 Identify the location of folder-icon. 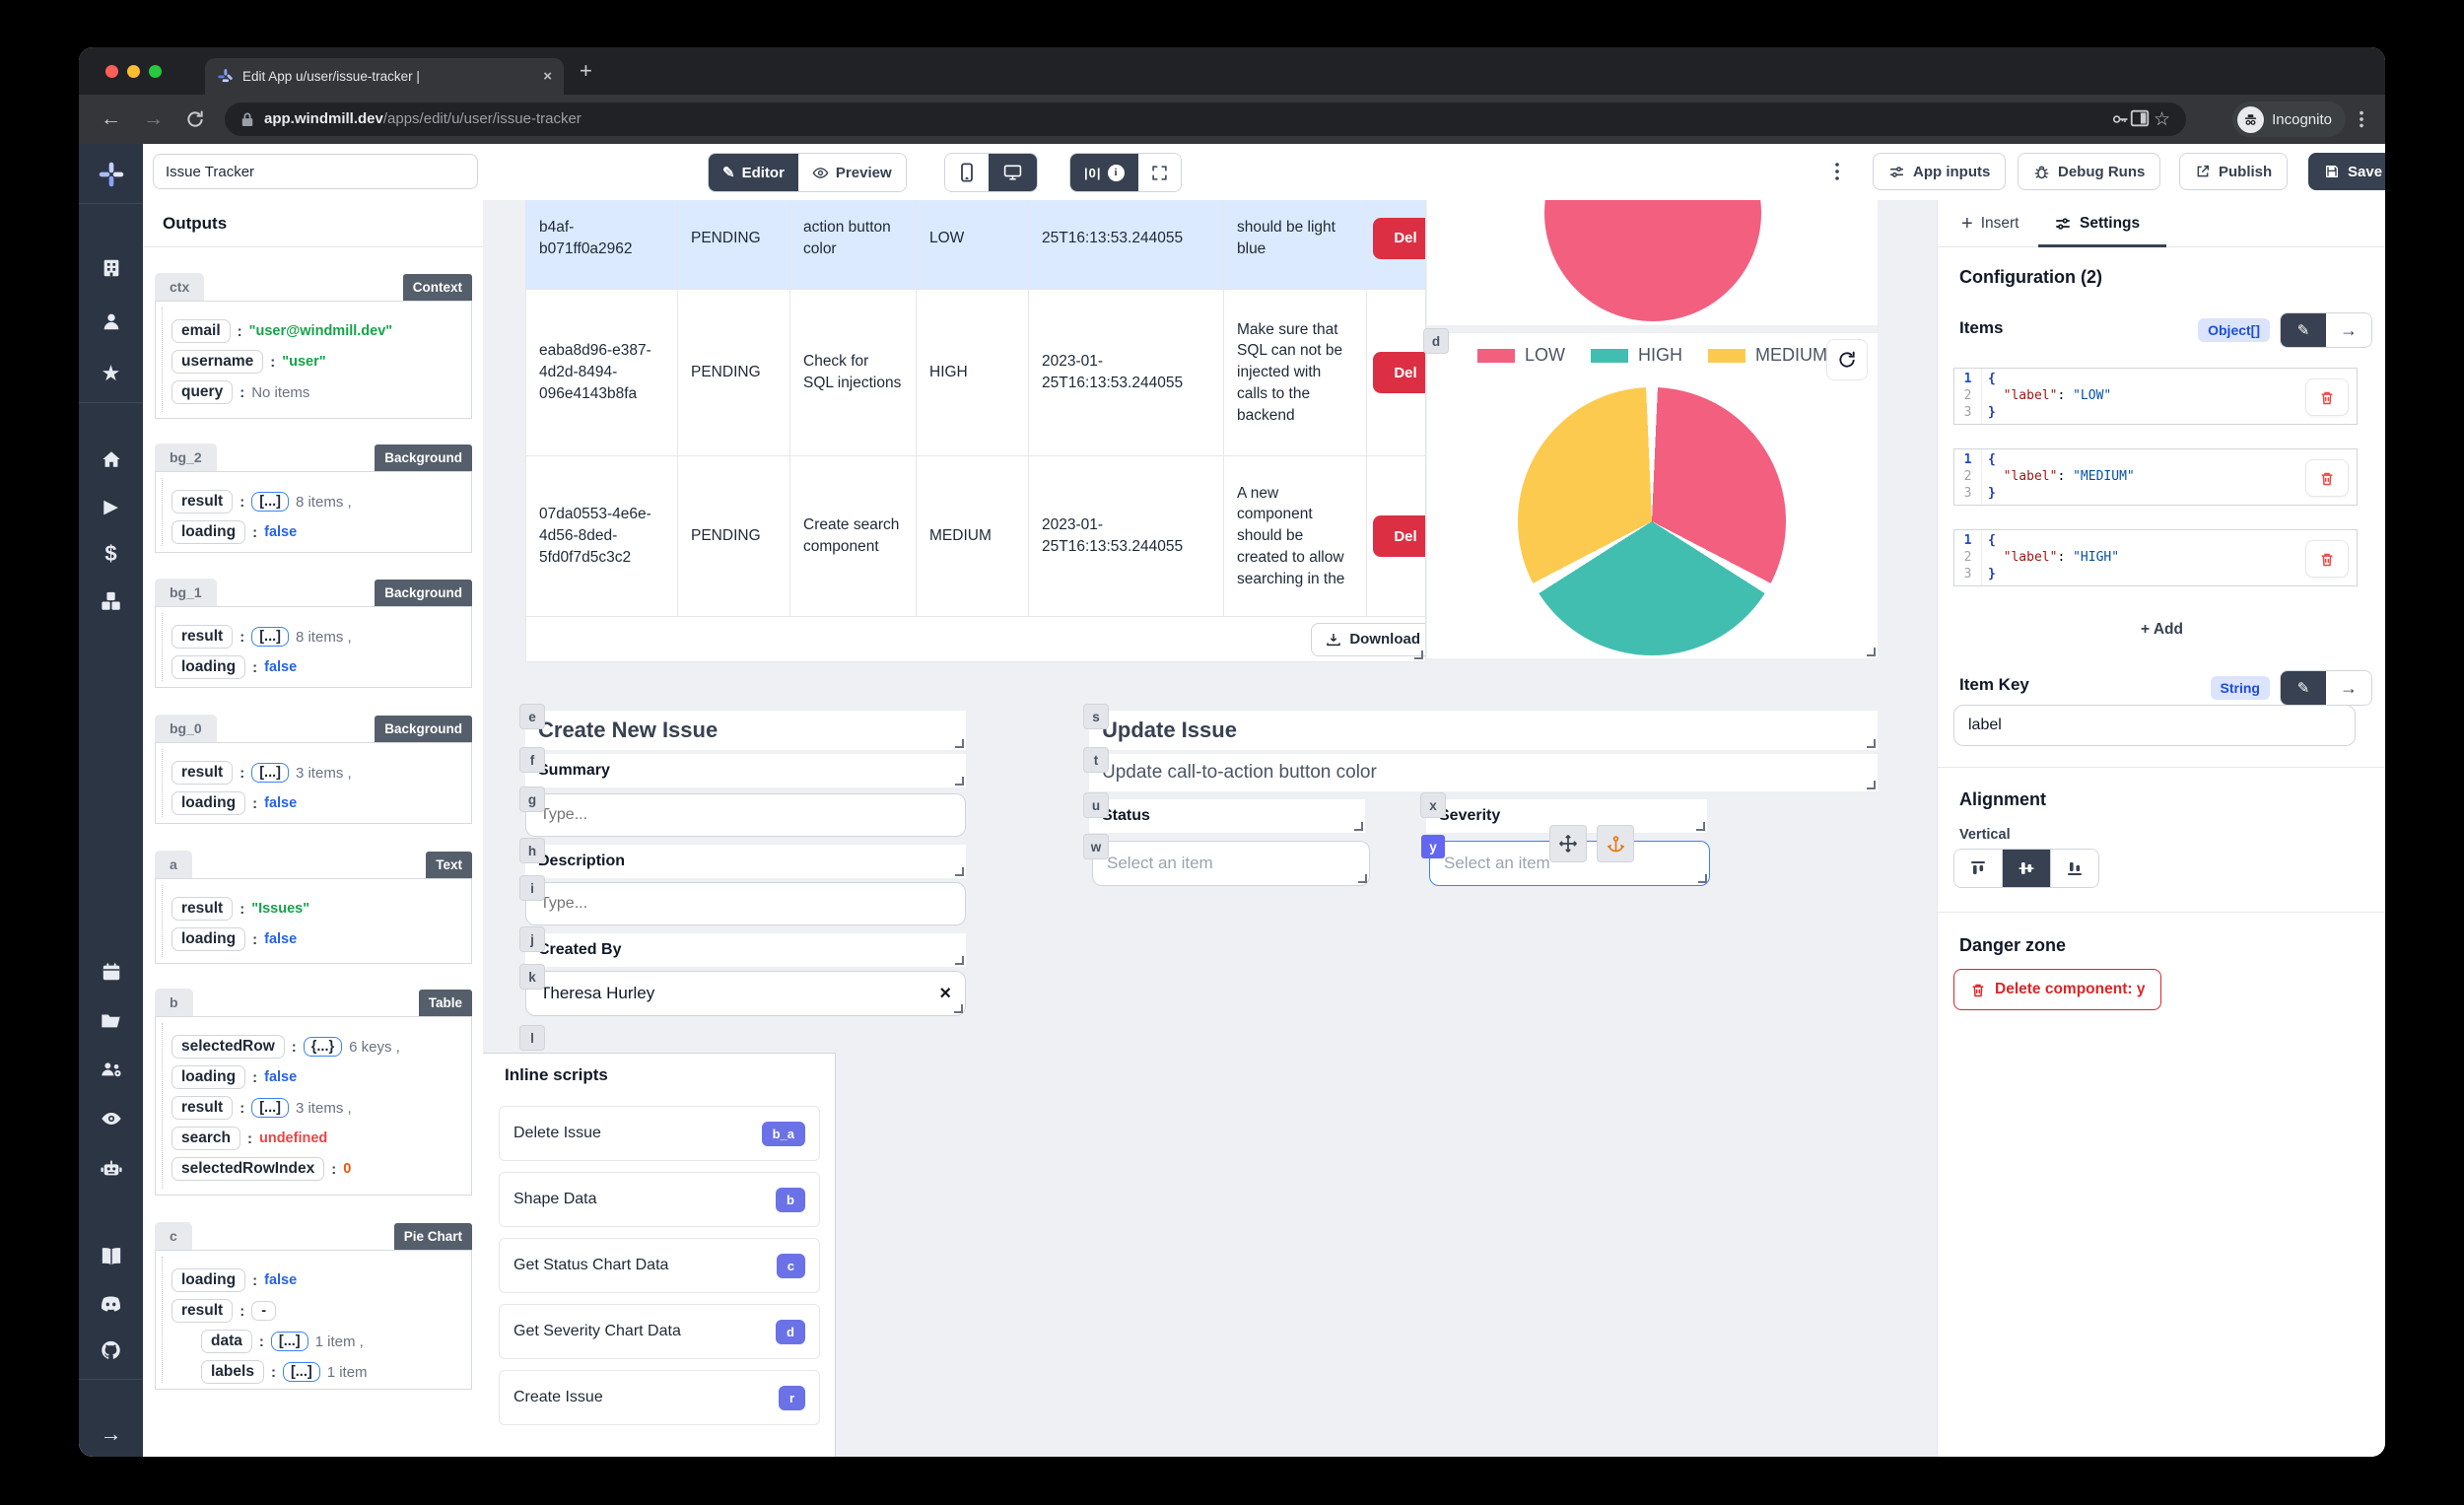
(111, 1020).